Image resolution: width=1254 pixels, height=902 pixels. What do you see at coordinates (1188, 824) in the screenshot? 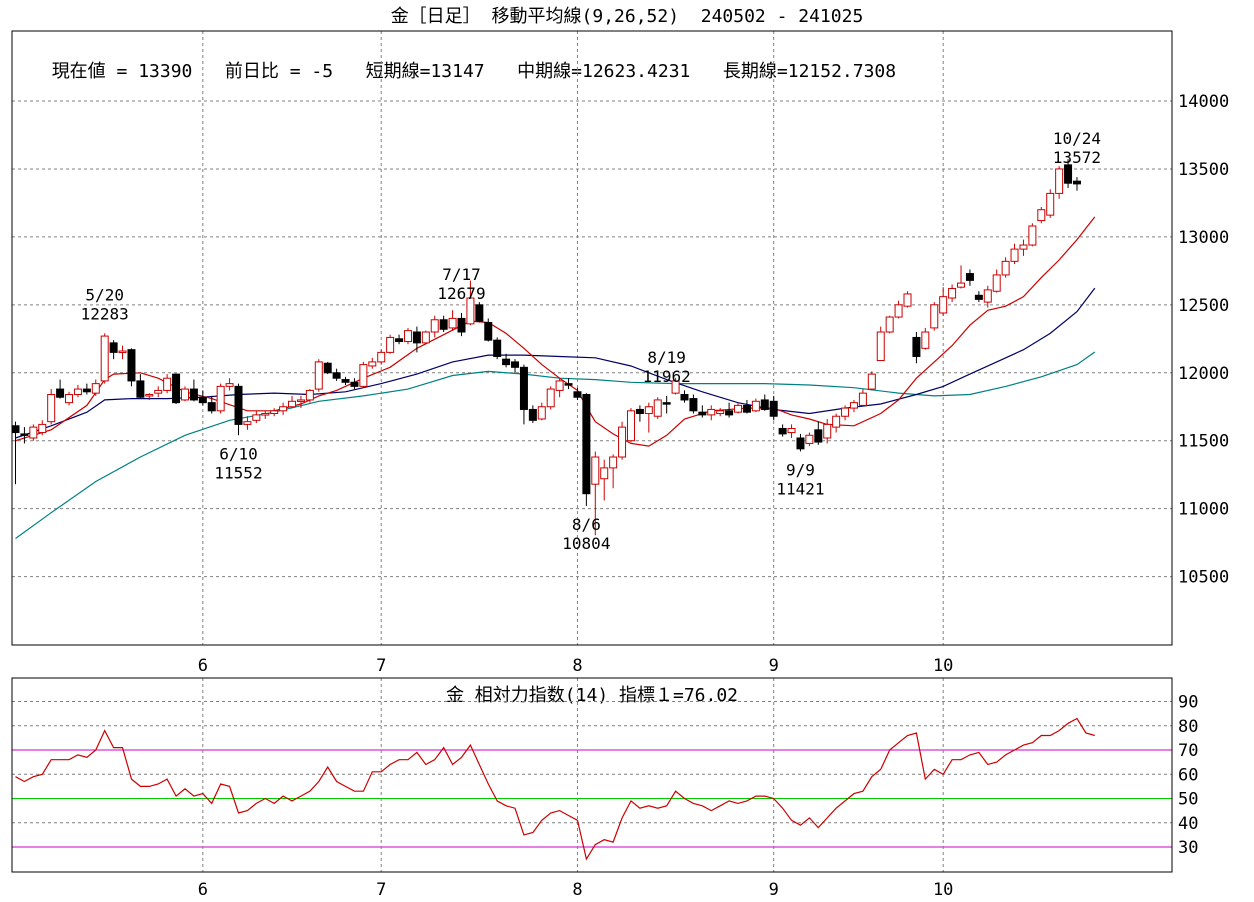
I see `rsi-y-tick-label-40: 40` at bounding box center [1188, 824].